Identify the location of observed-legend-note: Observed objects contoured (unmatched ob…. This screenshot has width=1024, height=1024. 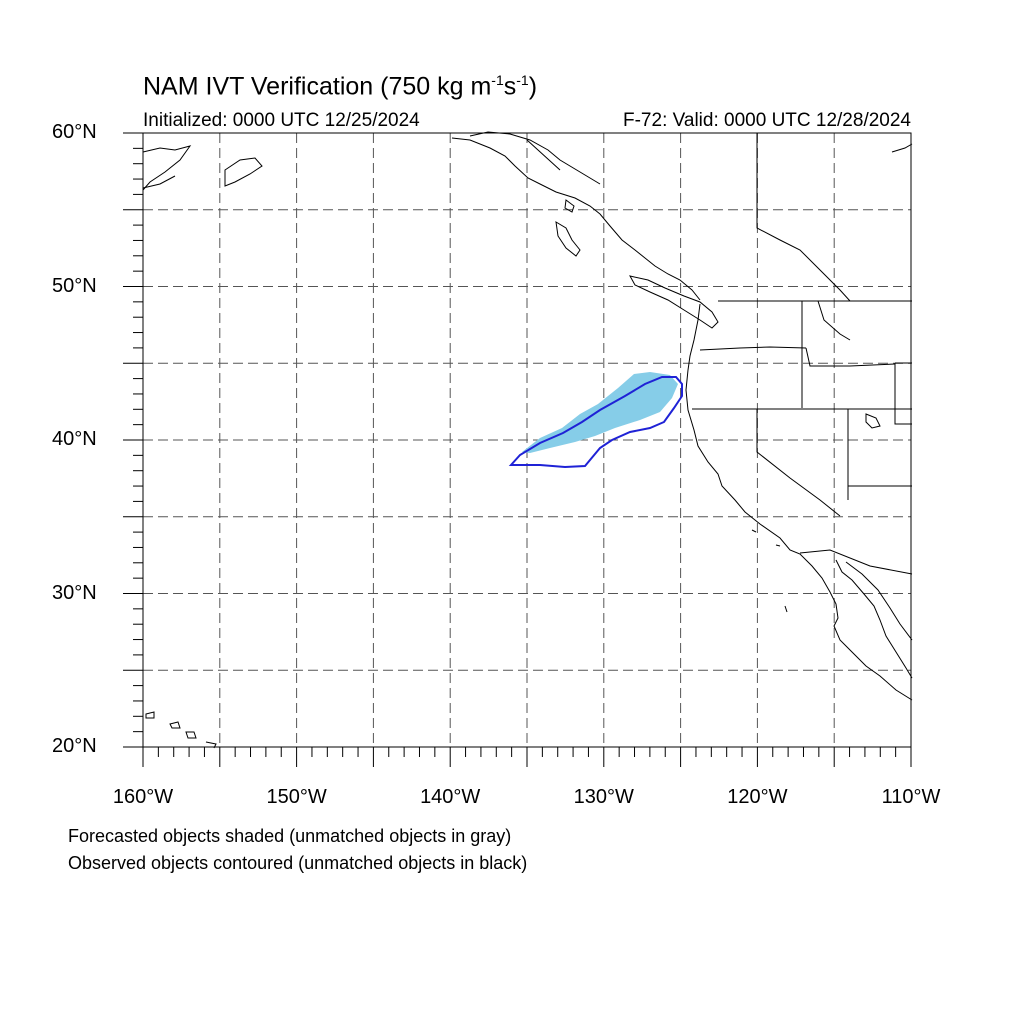
(298, 863).